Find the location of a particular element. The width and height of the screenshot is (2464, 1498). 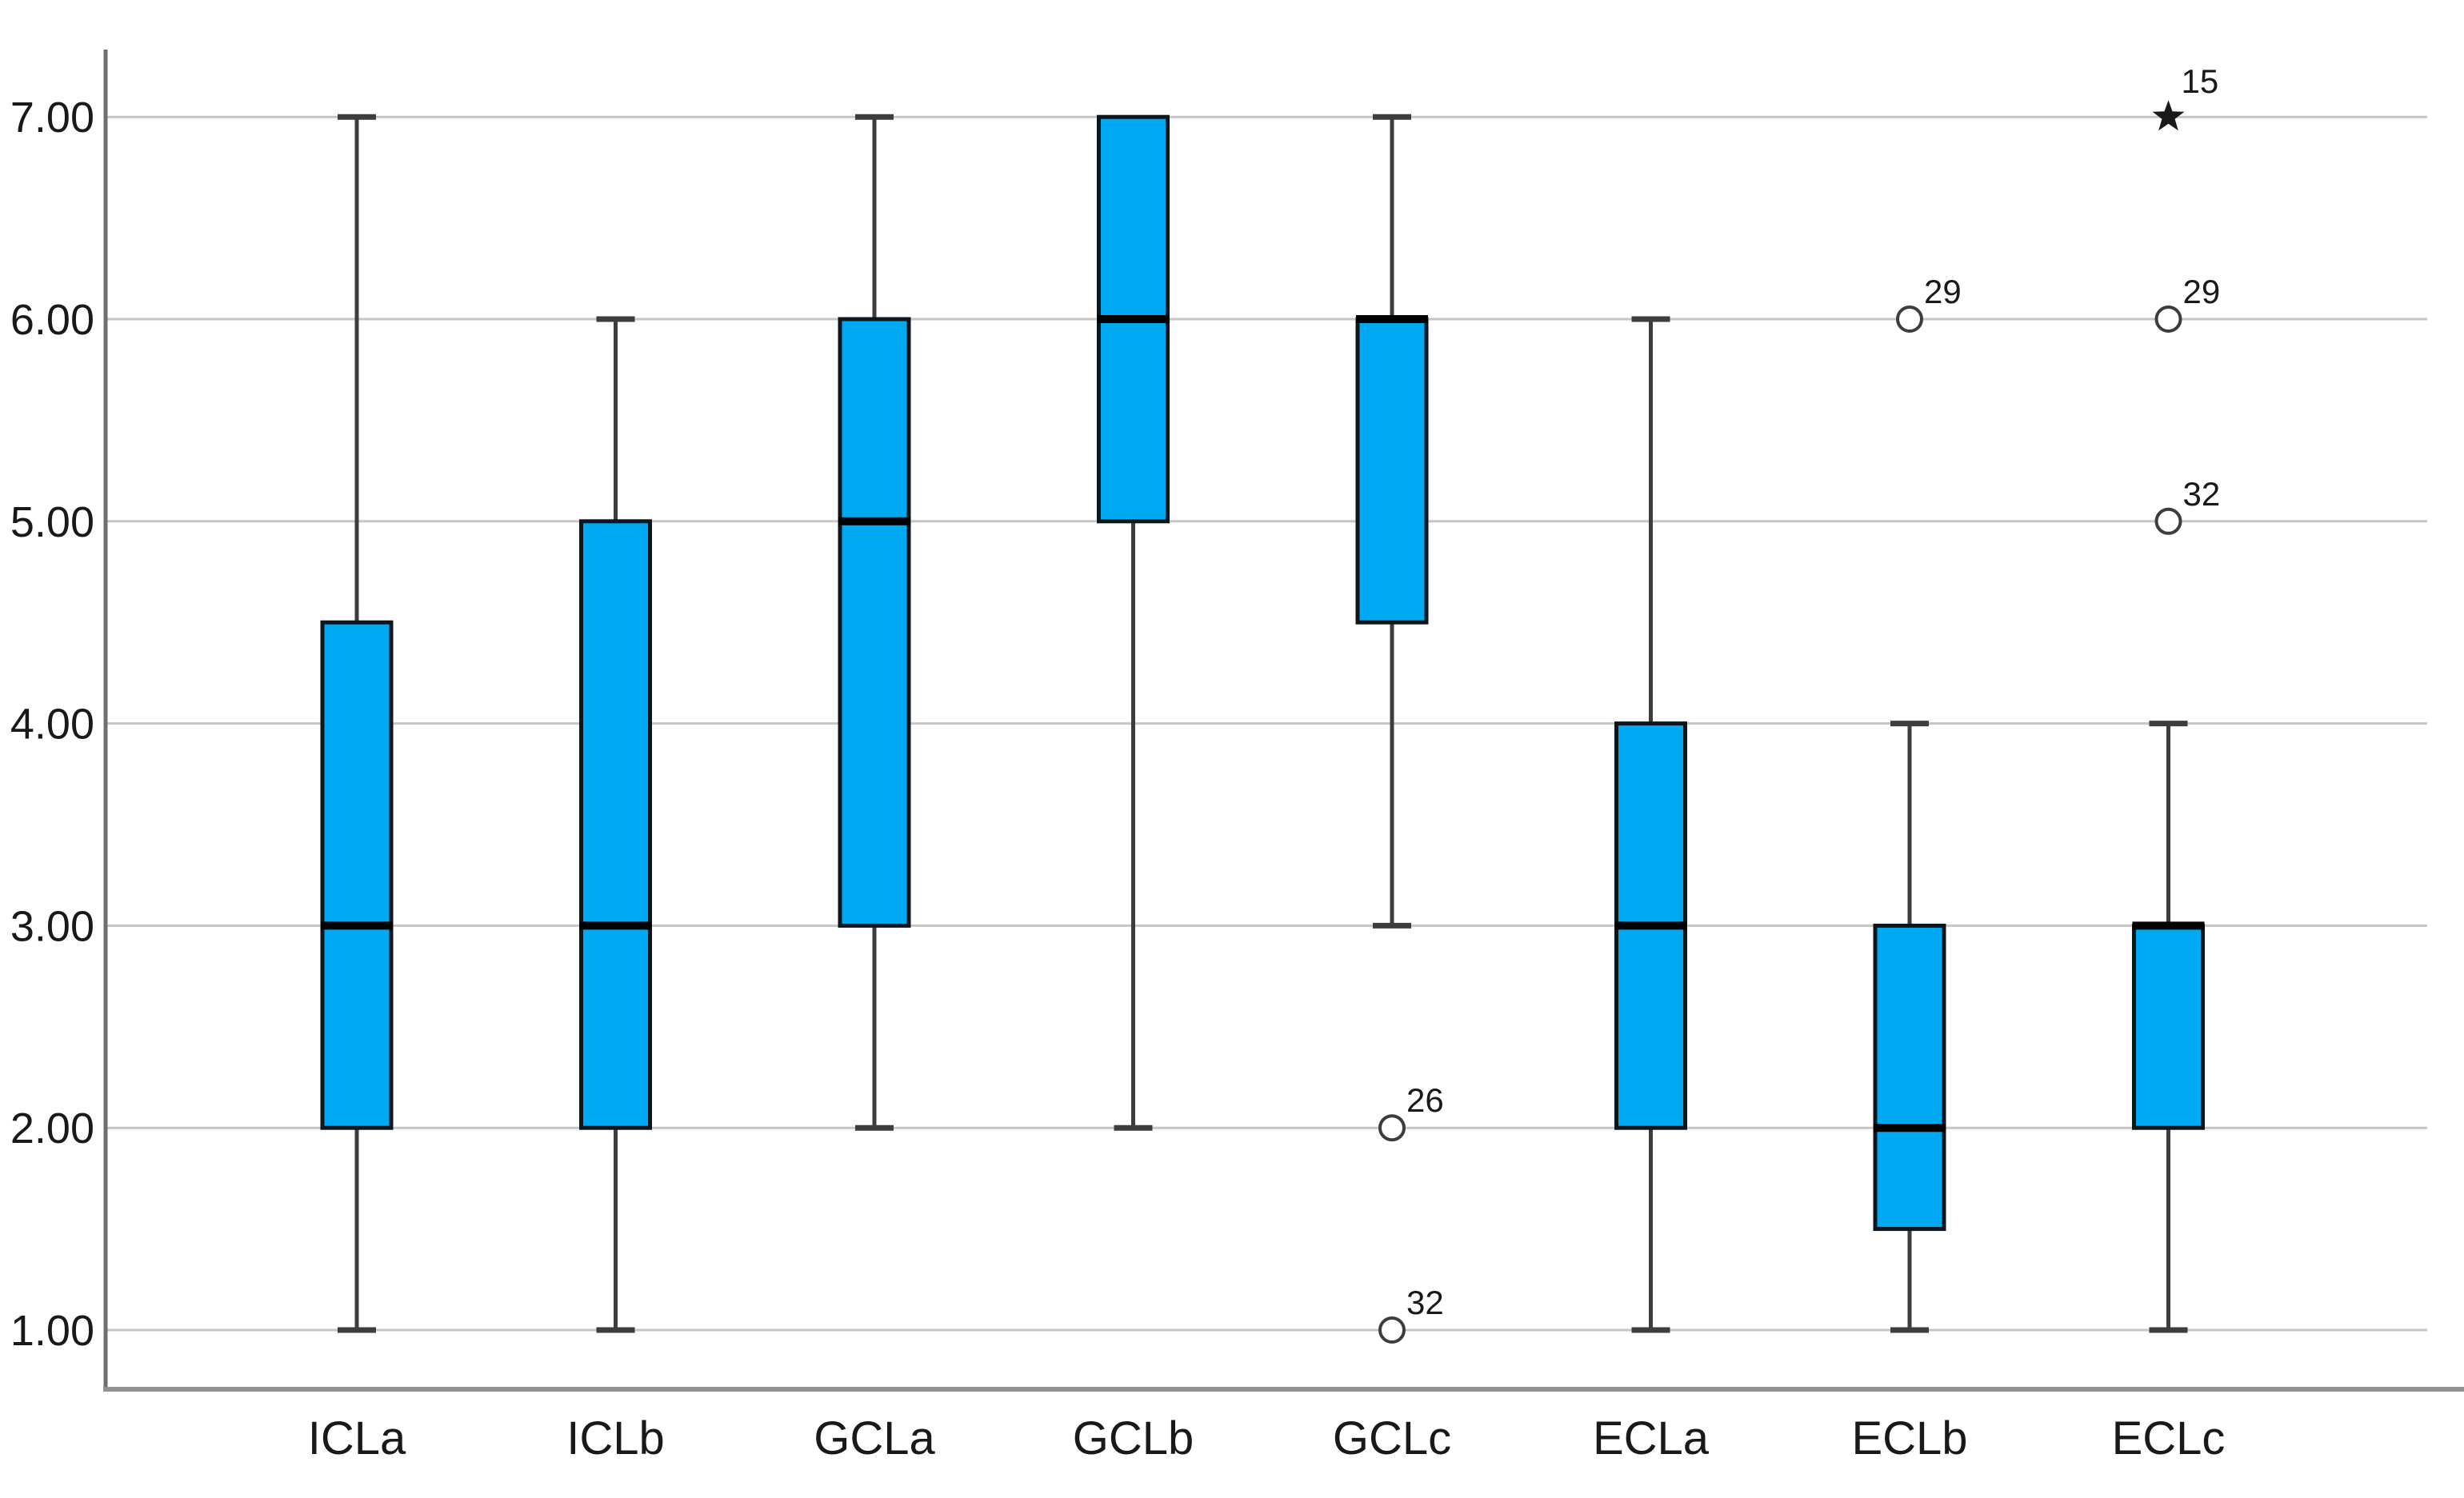

y-tick-label: 5.00 is located at coordinates (52, 522).